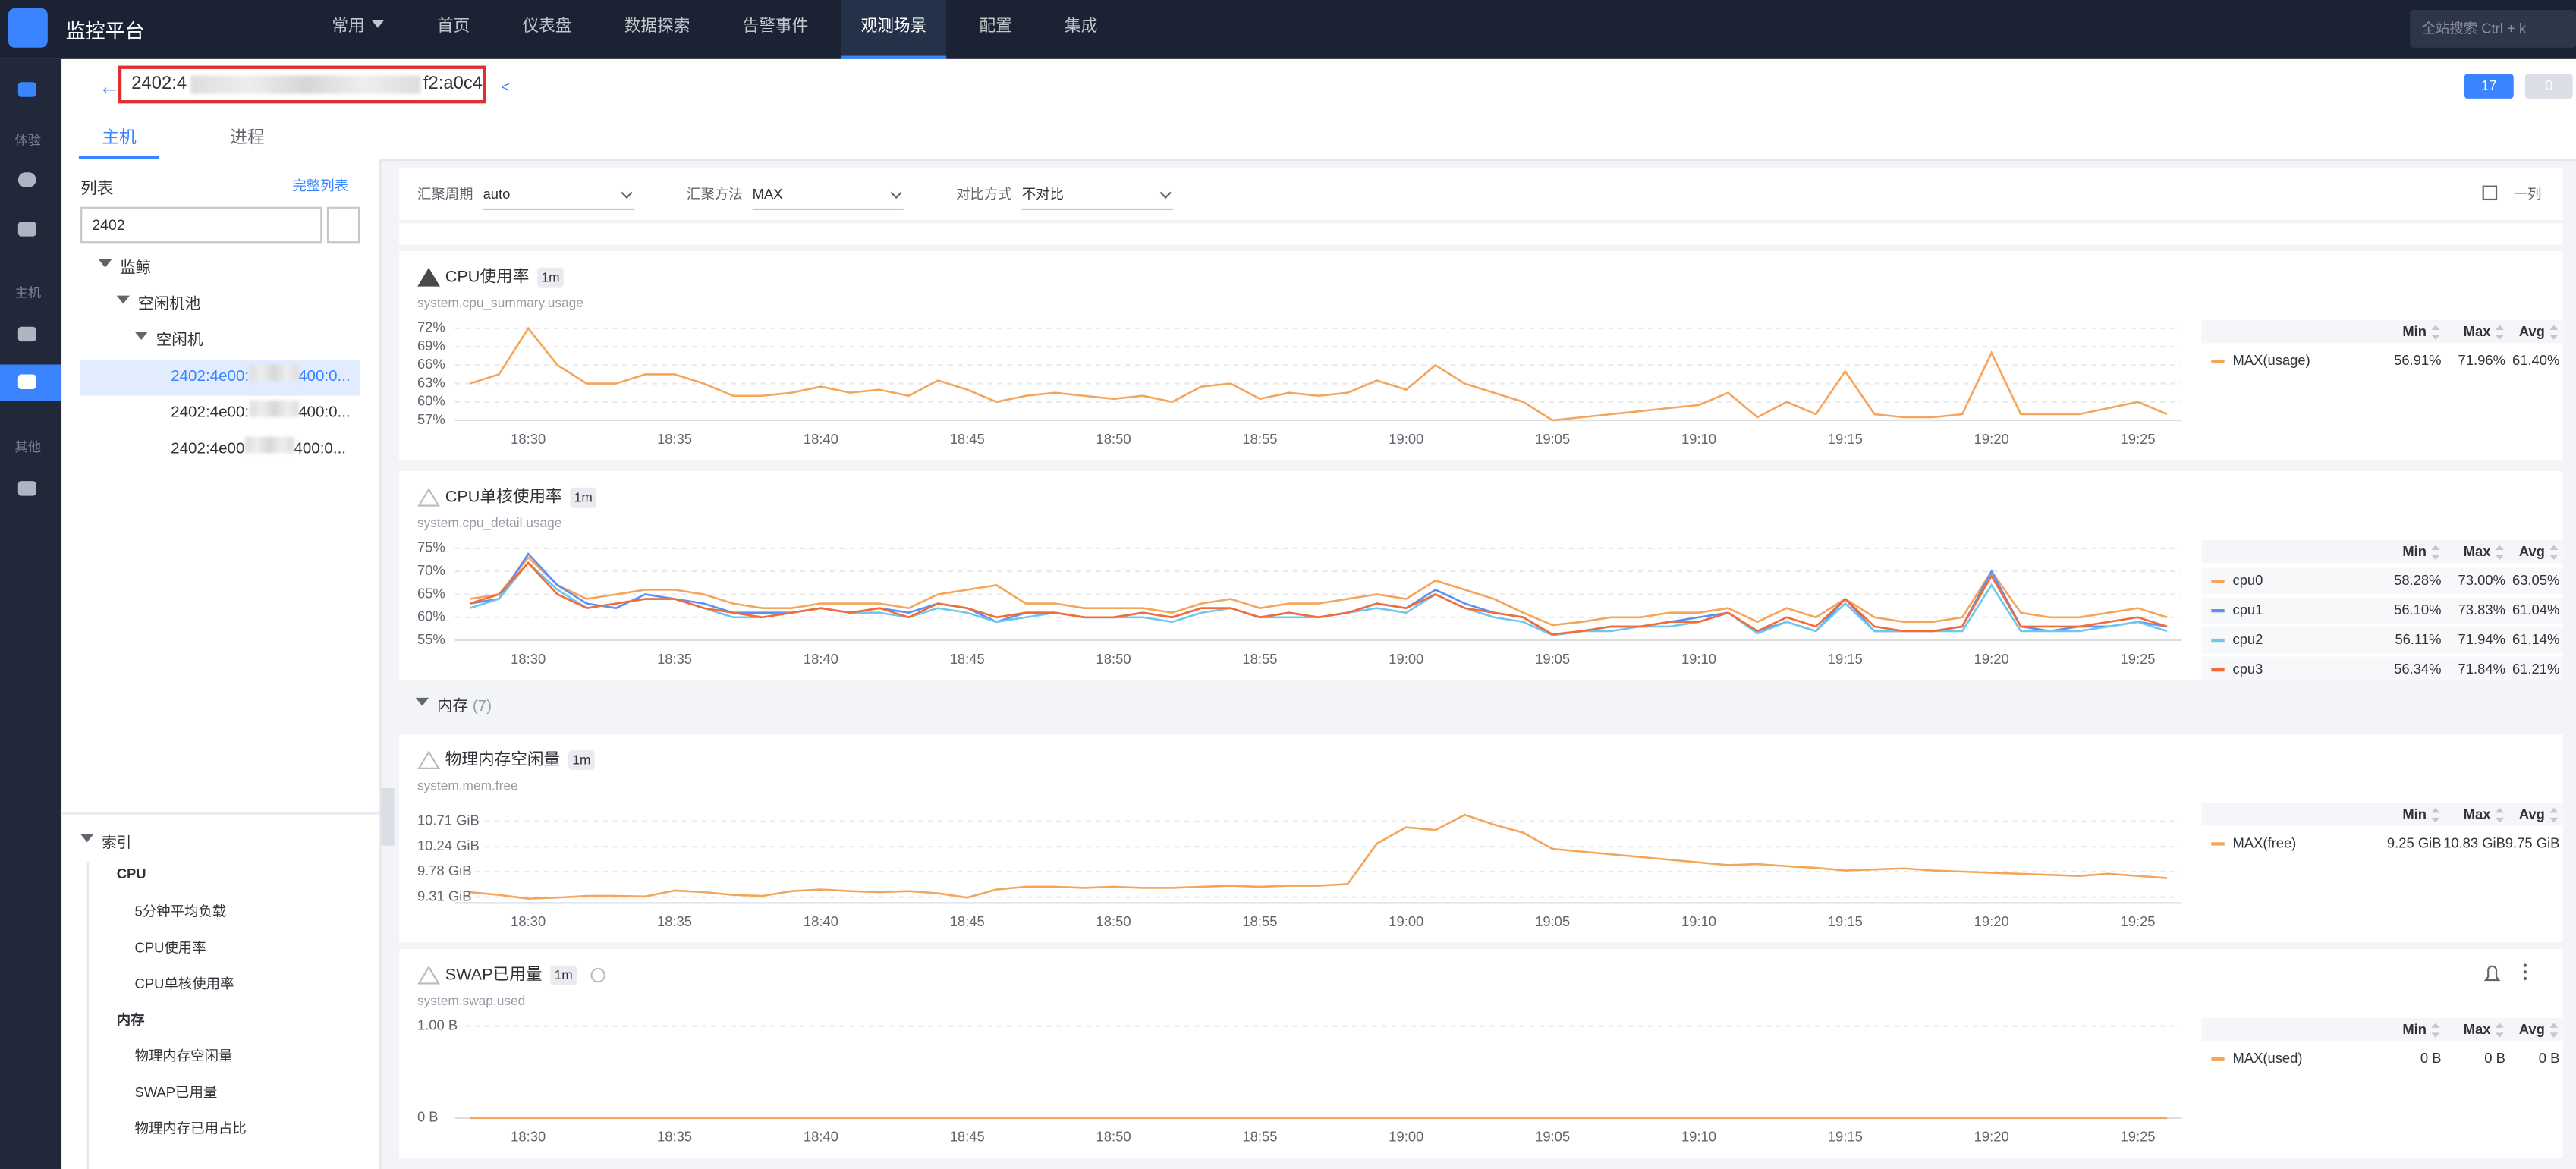 Image resolution: width=2576 pixels, height=1169 pixels. Describe the element at coordinates (220, 341) in the screenshot. I see `tree-row: 空闲机` at that location.